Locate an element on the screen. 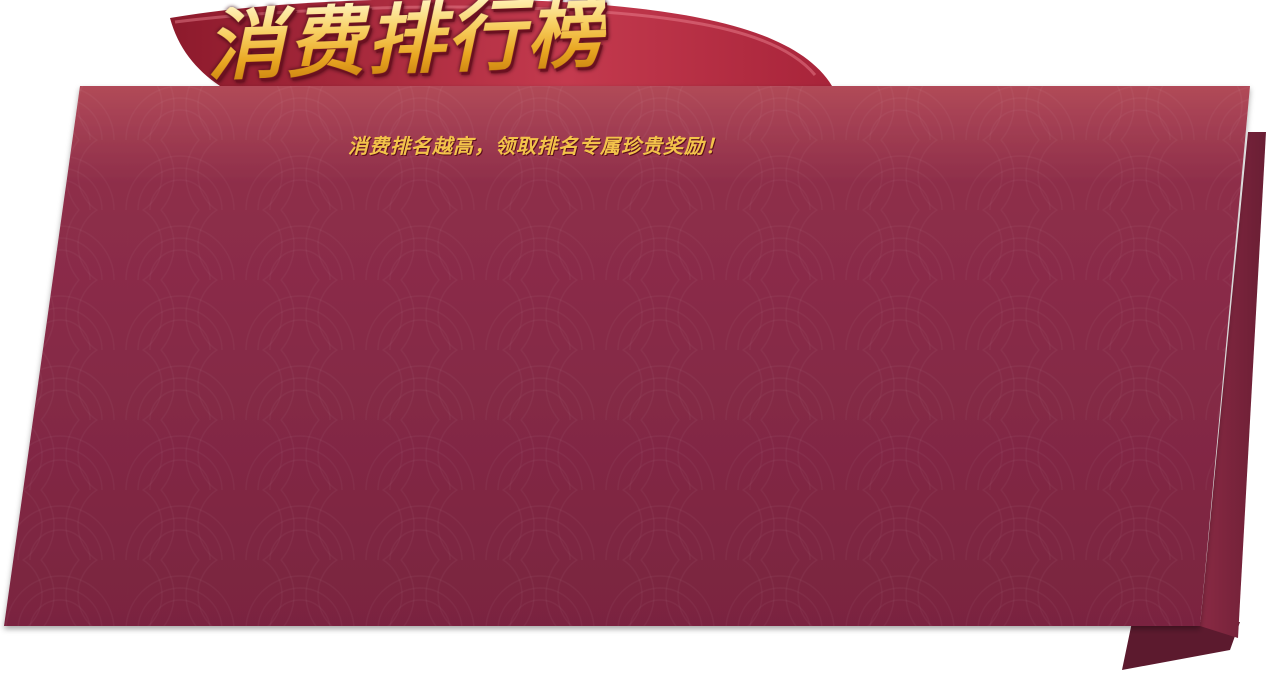  title-ribbon is located at coordinates (501, 43).